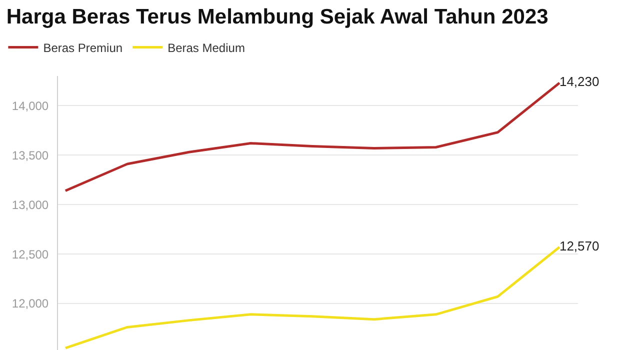  I want to click on y-tick-label: 12,000, so click(30, 303).